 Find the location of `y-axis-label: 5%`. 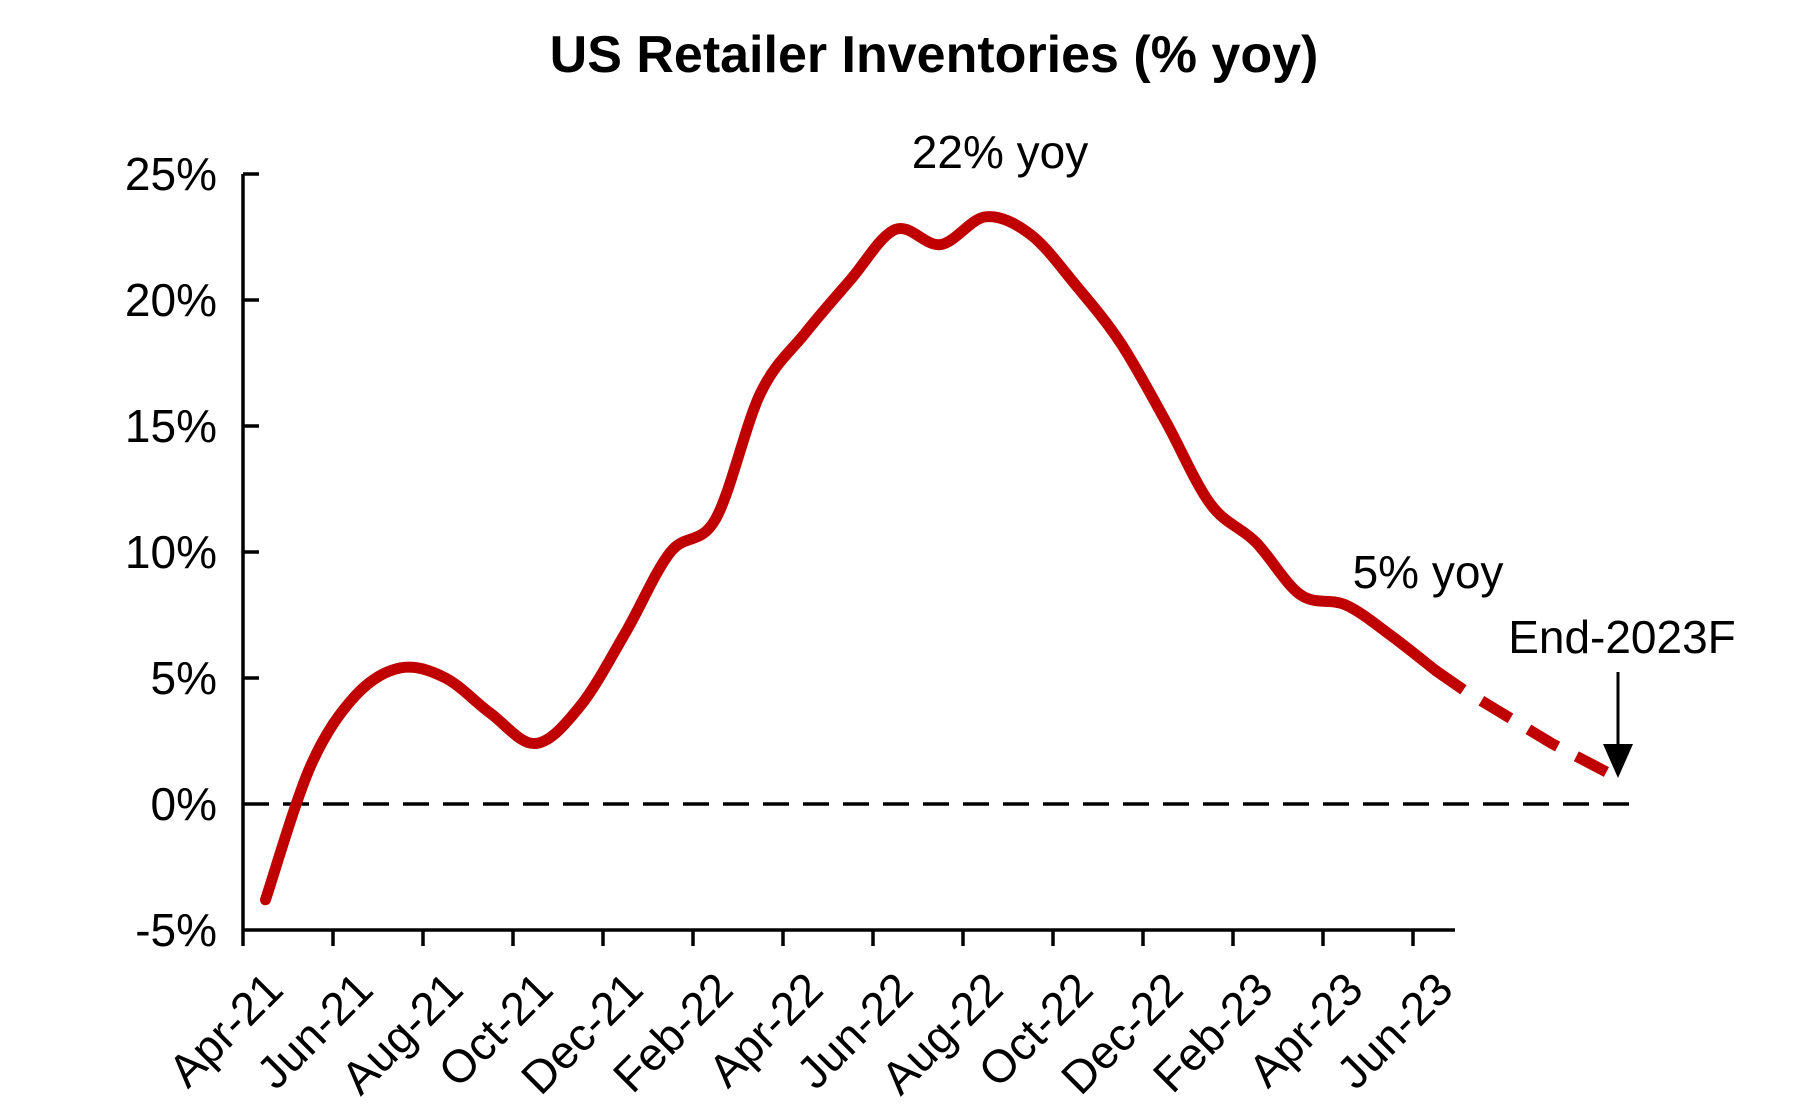

y-axis-label: 5% is located at coordinates (184, 678).